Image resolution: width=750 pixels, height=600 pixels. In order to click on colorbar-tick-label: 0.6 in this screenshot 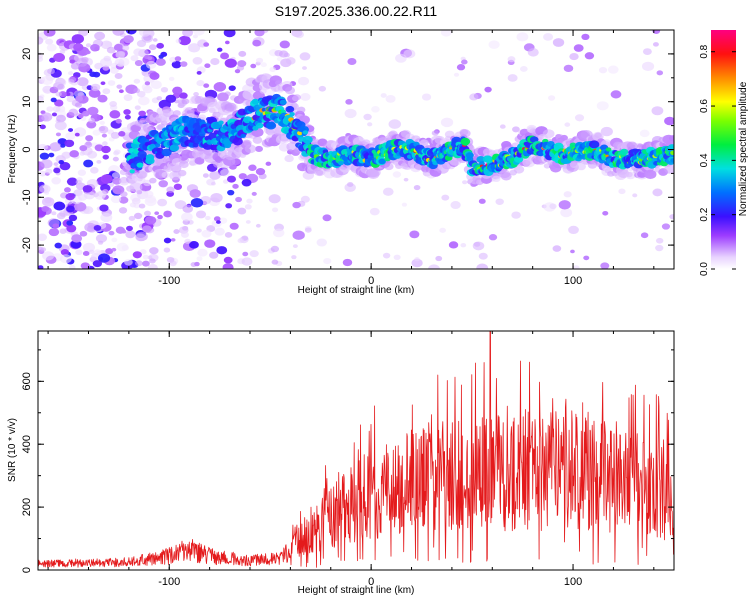, I will do `click(704, 106)`.